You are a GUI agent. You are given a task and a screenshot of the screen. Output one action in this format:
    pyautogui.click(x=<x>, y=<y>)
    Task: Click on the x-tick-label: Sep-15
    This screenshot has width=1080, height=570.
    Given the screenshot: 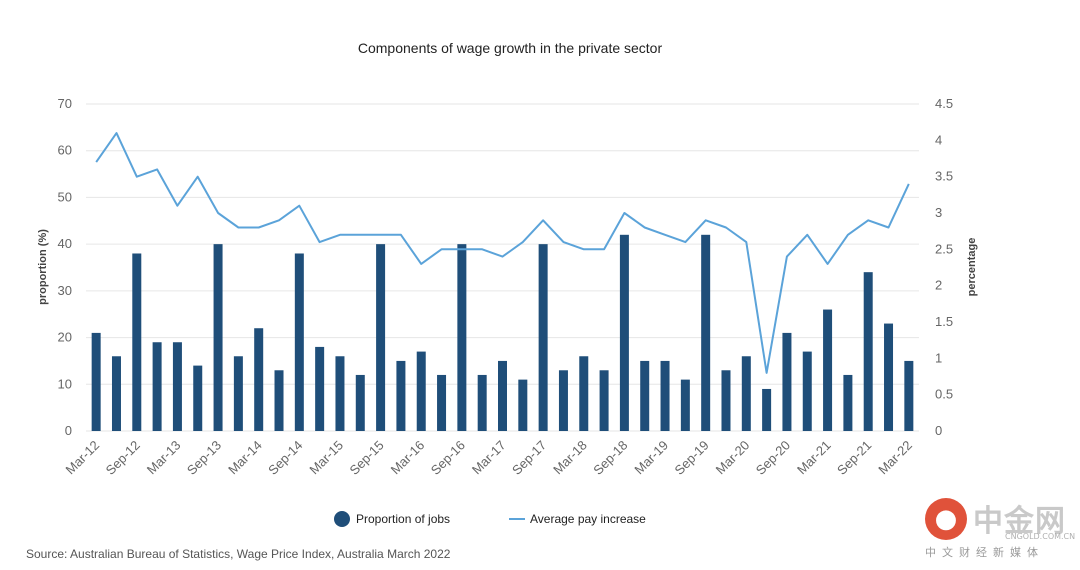 What is the action you would take?
    pyautogui.click(x=366, y=458)
    